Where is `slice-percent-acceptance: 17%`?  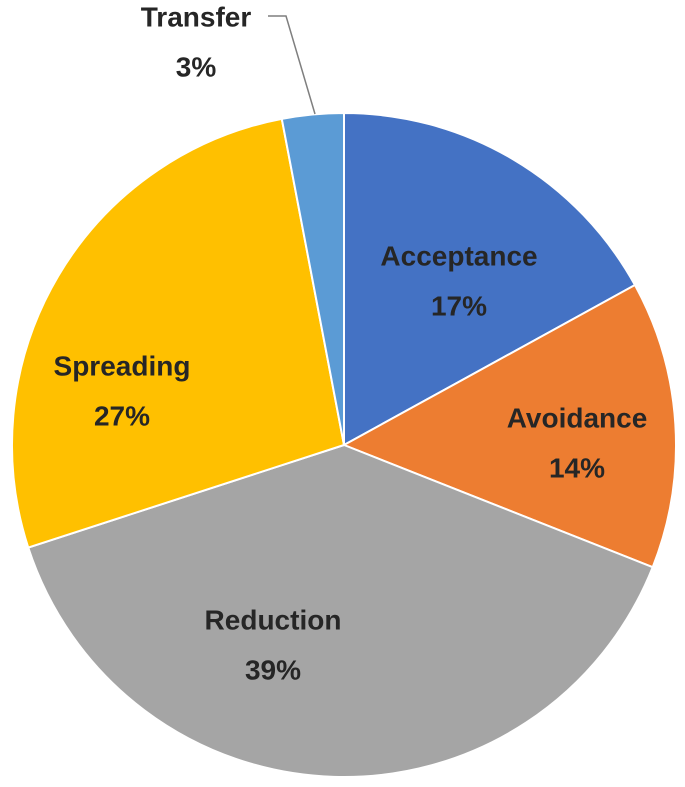 slice-percent-acceptance: 17% is located at coordinates (459, 305).